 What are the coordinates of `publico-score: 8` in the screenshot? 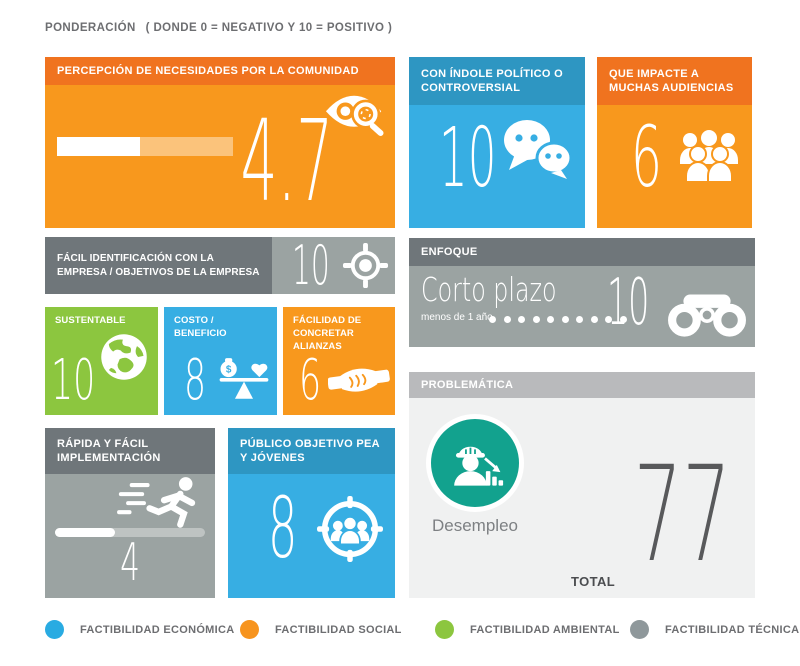 It's located at (283, 528).